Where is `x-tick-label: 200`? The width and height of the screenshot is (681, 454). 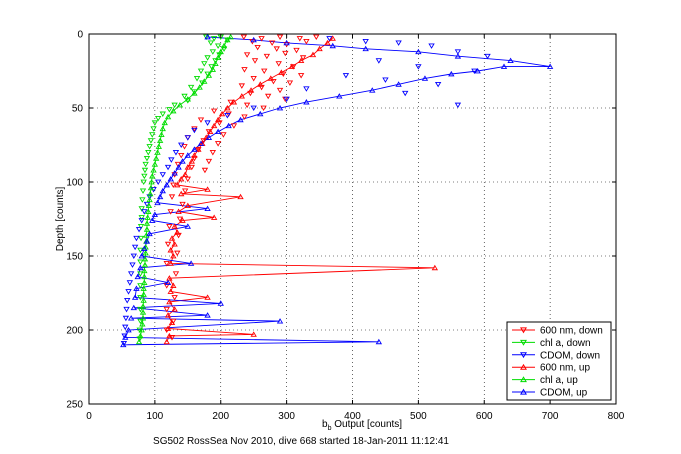 x-tick-label: 200 is located at coordinates (220, 416).